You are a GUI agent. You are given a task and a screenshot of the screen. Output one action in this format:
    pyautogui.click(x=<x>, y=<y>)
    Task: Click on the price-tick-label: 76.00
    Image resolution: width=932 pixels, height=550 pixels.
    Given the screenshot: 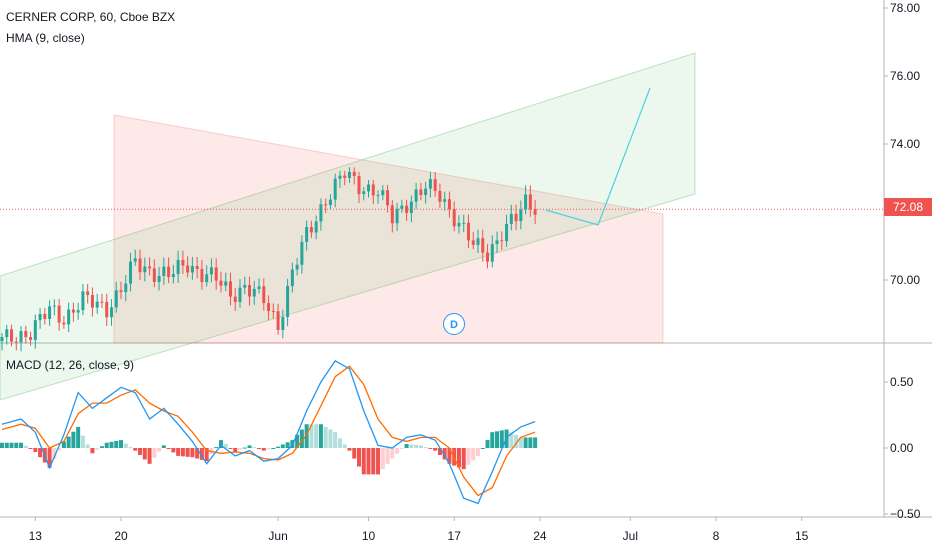 What is the action you would take?
    pyautogui.click(x=905, y=76)
    